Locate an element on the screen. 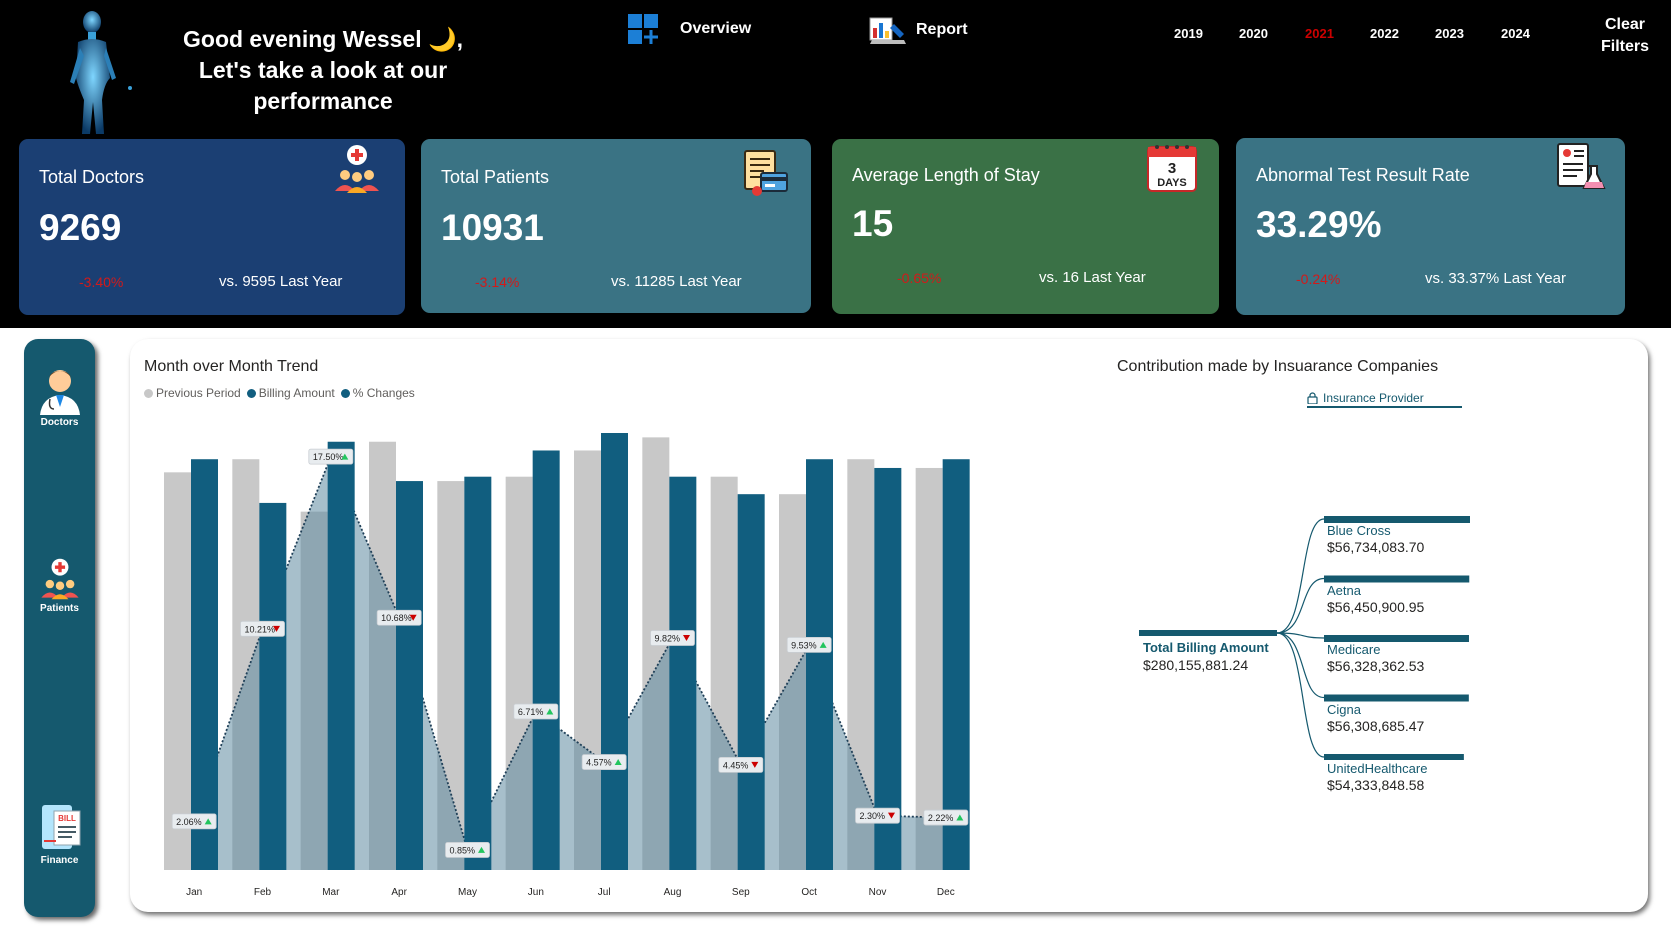 The width and height of the screenshot is (1671, 937). year-2021: 2021 is located at coordinates (1319, 33).